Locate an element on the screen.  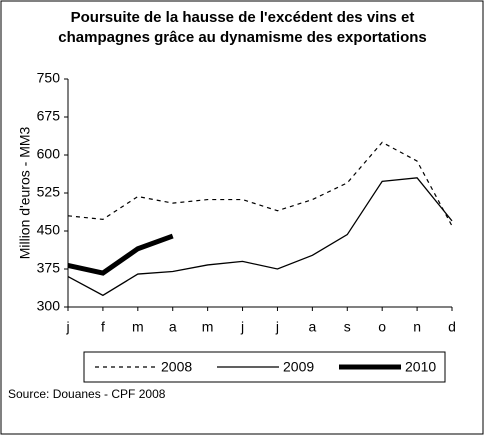
legend-label: 2010 is located at coordinates (420, 367).